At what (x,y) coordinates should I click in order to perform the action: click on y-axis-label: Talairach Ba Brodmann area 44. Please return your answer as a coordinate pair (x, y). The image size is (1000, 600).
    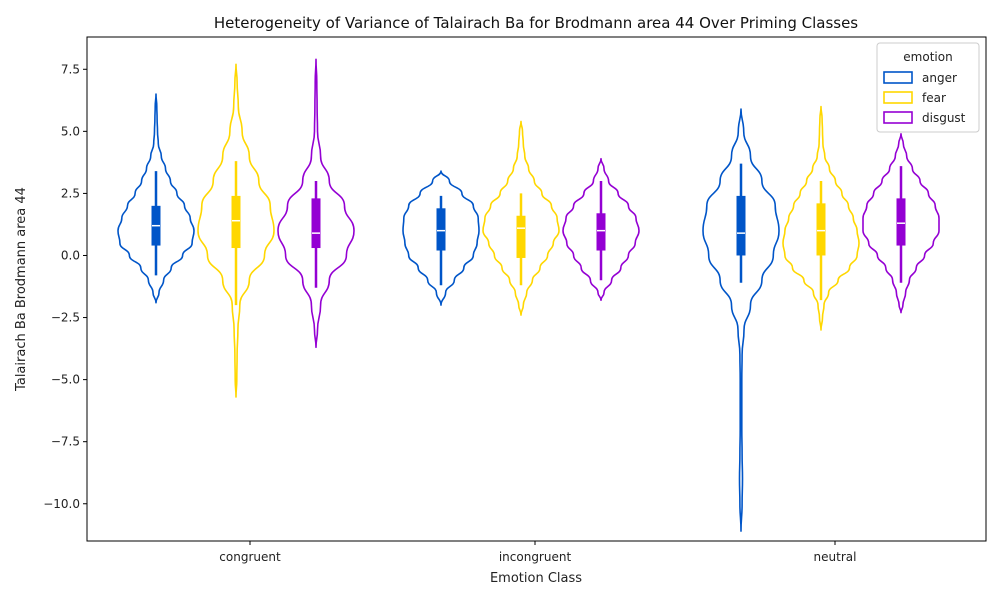
    Looking at the image, I should click on (21, 289).